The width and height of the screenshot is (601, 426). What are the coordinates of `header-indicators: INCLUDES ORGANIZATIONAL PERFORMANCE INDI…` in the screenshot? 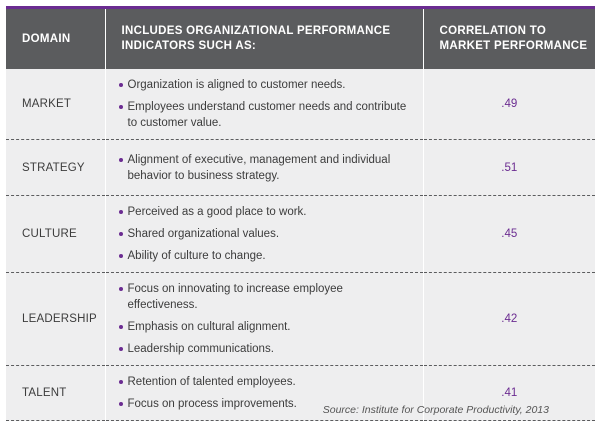 It's located at (264, 39).